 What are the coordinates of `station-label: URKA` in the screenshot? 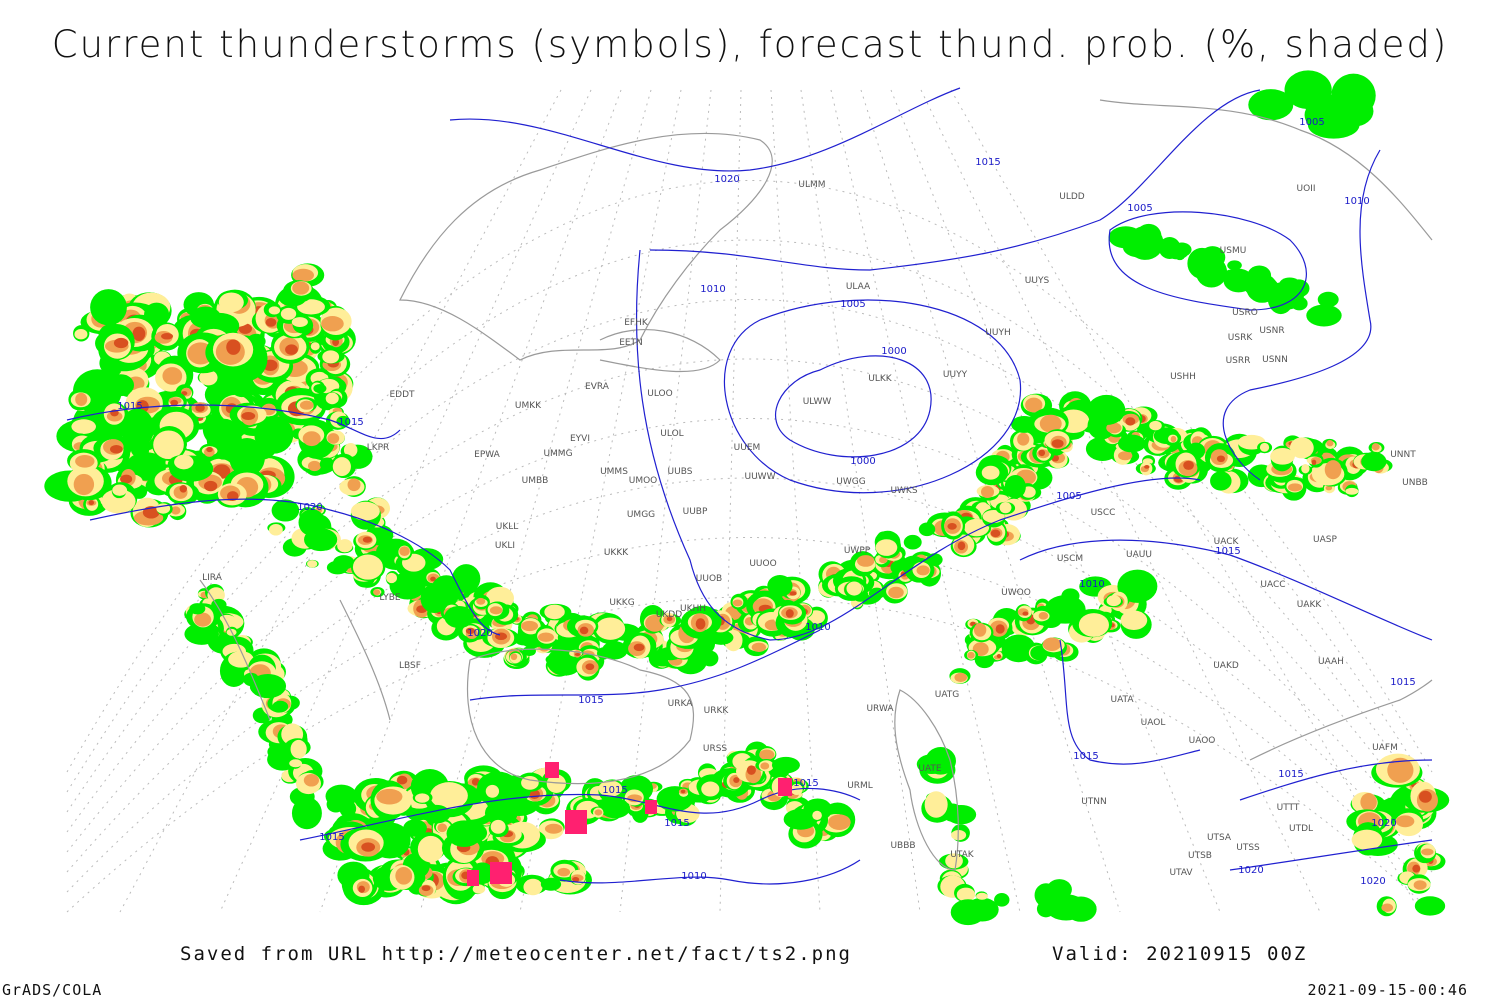 It's located at (681, 704).